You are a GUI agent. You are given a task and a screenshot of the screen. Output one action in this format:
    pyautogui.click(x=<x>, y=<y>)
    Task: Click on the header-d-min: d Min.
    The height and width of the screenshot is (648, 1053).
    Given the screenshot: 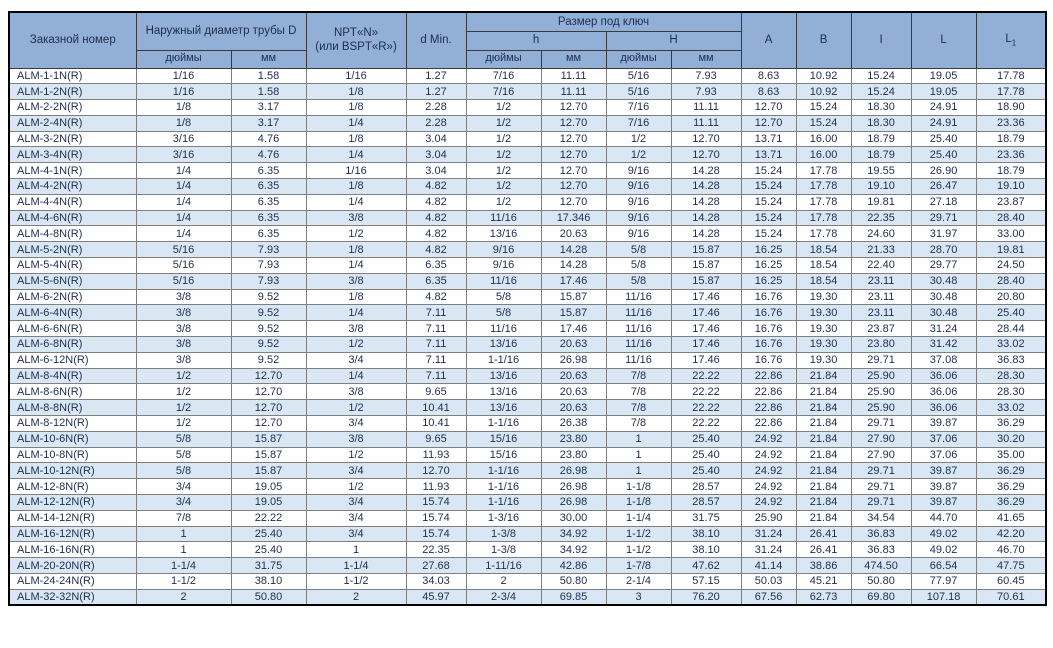 What is the action you would take?
    pyautogui.click(x=436, y=40)
    